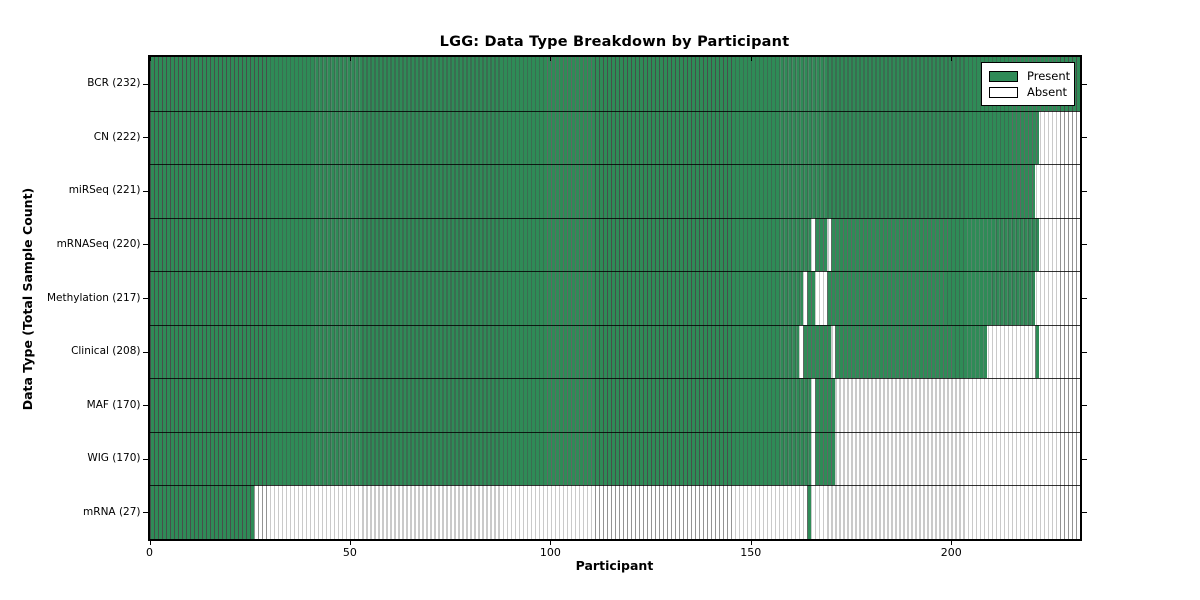  What do you see at coordinates (117, 136) in the screenshot?
I see `y-tick-label: CN (222)` at bounding box center [117, 136].